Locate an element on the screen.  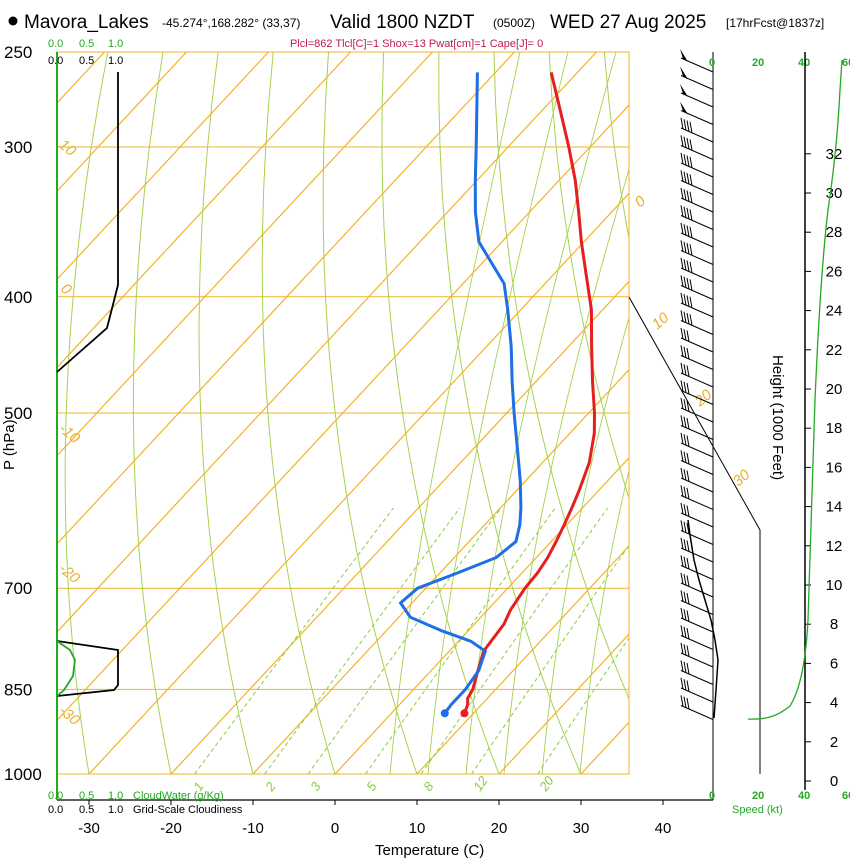
wind-speed-tick: 20 is located at coordinates (758, 63).